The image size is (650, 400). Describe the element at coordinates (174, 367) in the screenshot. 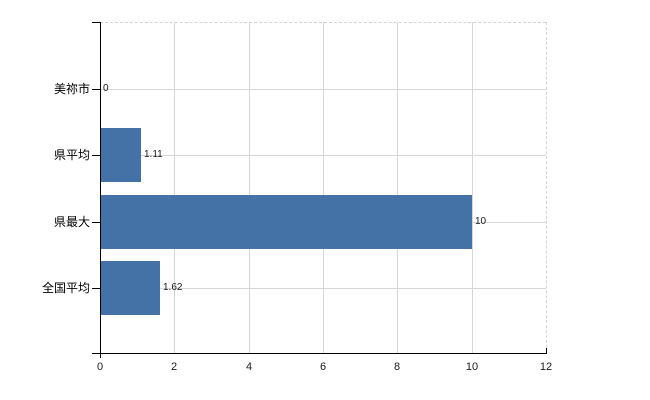

I see `x-tick-label-1: 2` at that location.